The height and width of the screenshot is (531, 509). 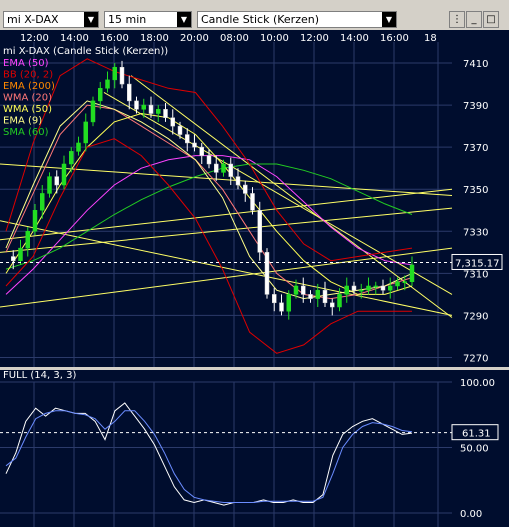 I want to click on maximize-icon: □, so click(x=491, y=19).